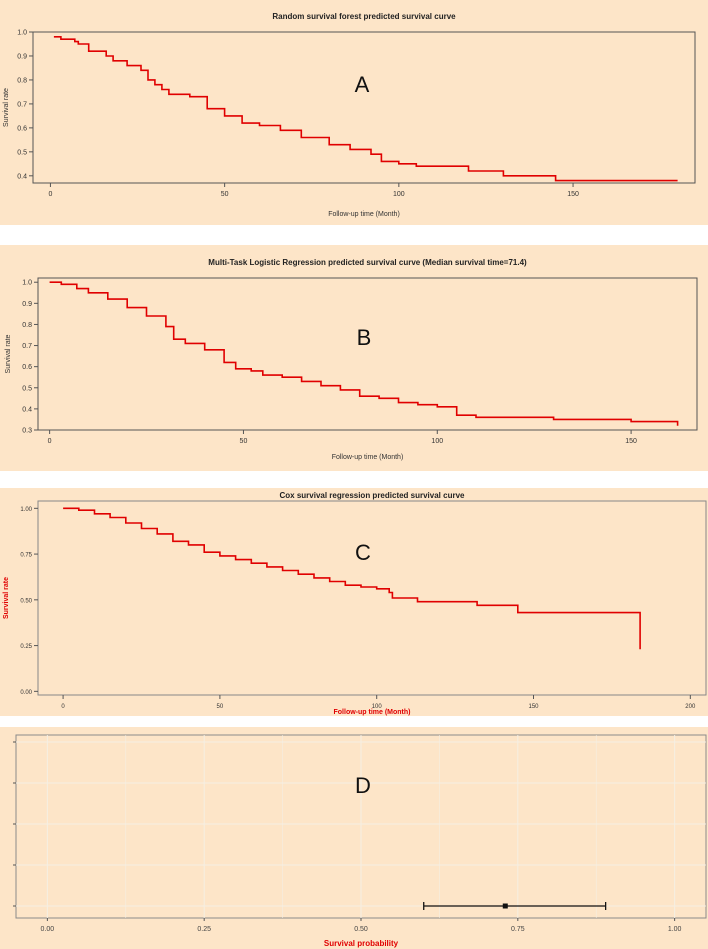  What do you see at coordinates (26, 556) in the screenshot?
I see `y-tick-label: 0.75` at bounding box center [26, 556].